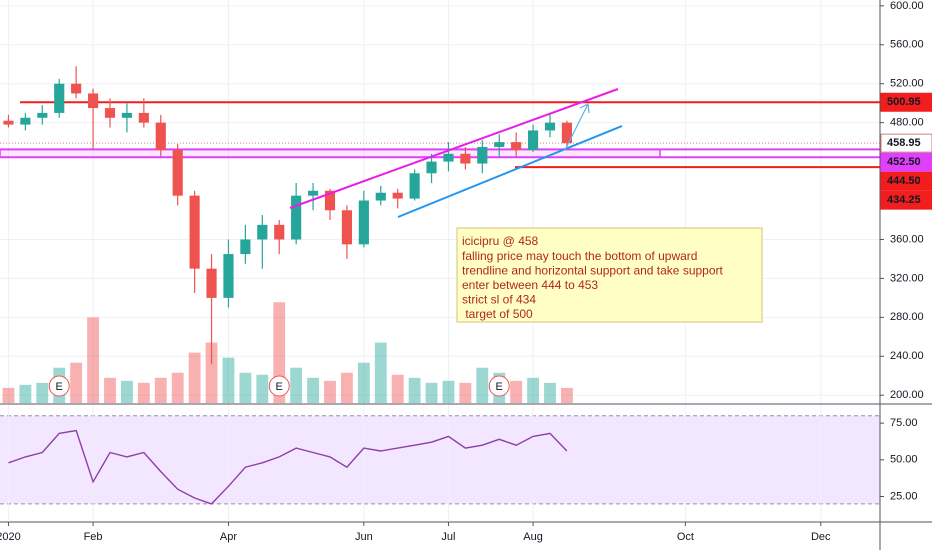 The image size is (932, 550). What do you see at coordinates (93, 537) in the screenshot?
I see `x-tick-label: Feb` at bounding box center [93, 537].